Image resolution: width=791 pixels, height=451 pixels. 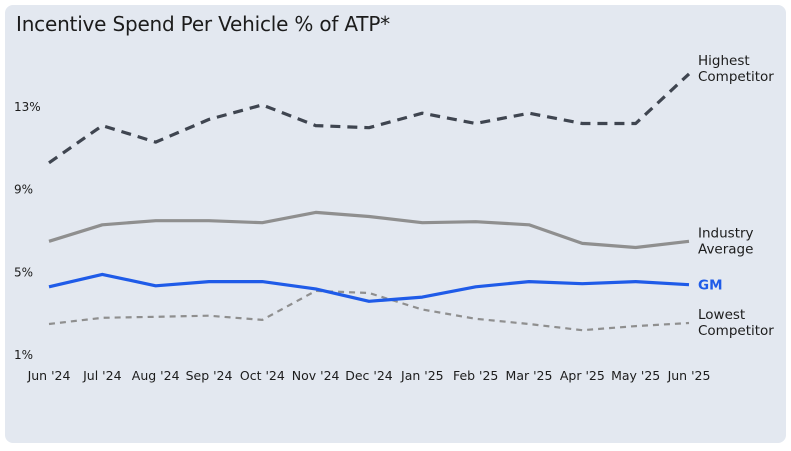 I want to click on x-tick-label: Mar '25, so click(x=529, y=375).